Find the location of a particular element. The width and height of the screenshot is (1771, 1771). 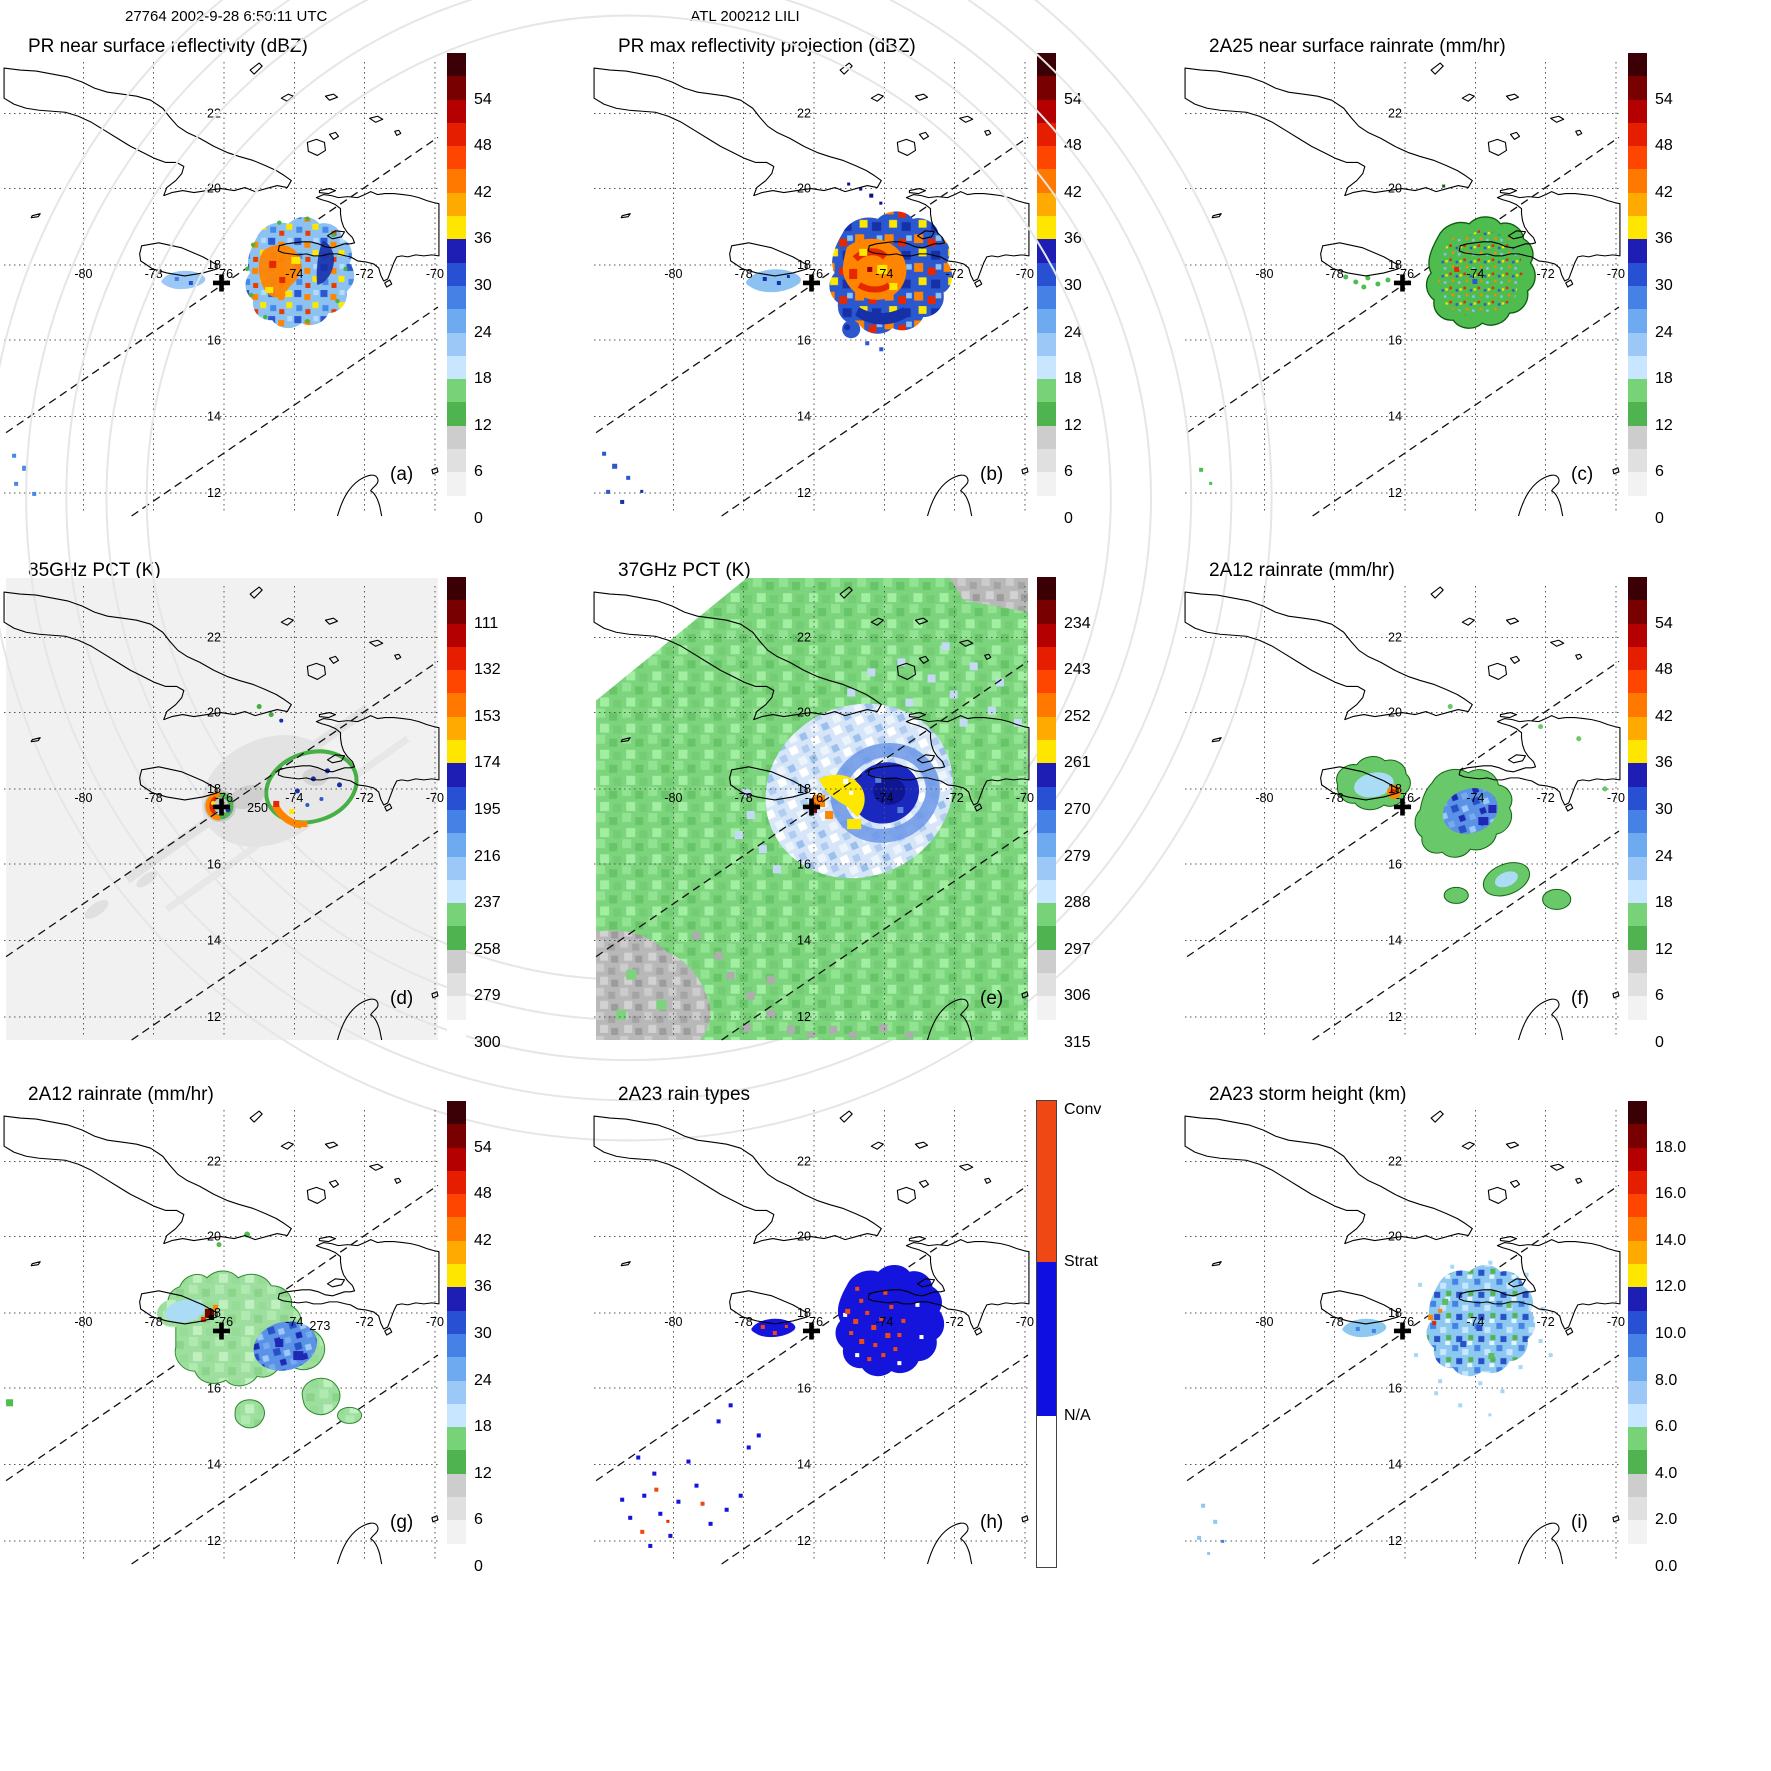

colorbar-tick-label: 258 is located at coordinates (487, 949).